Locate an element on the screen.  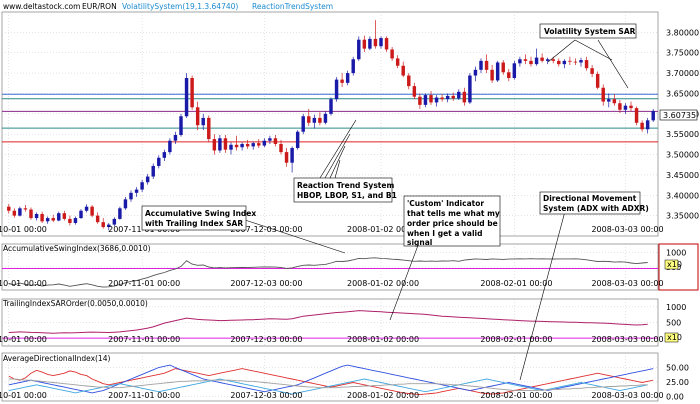
y-tick-label: 3.45000 is located at coordinates (682, 175).